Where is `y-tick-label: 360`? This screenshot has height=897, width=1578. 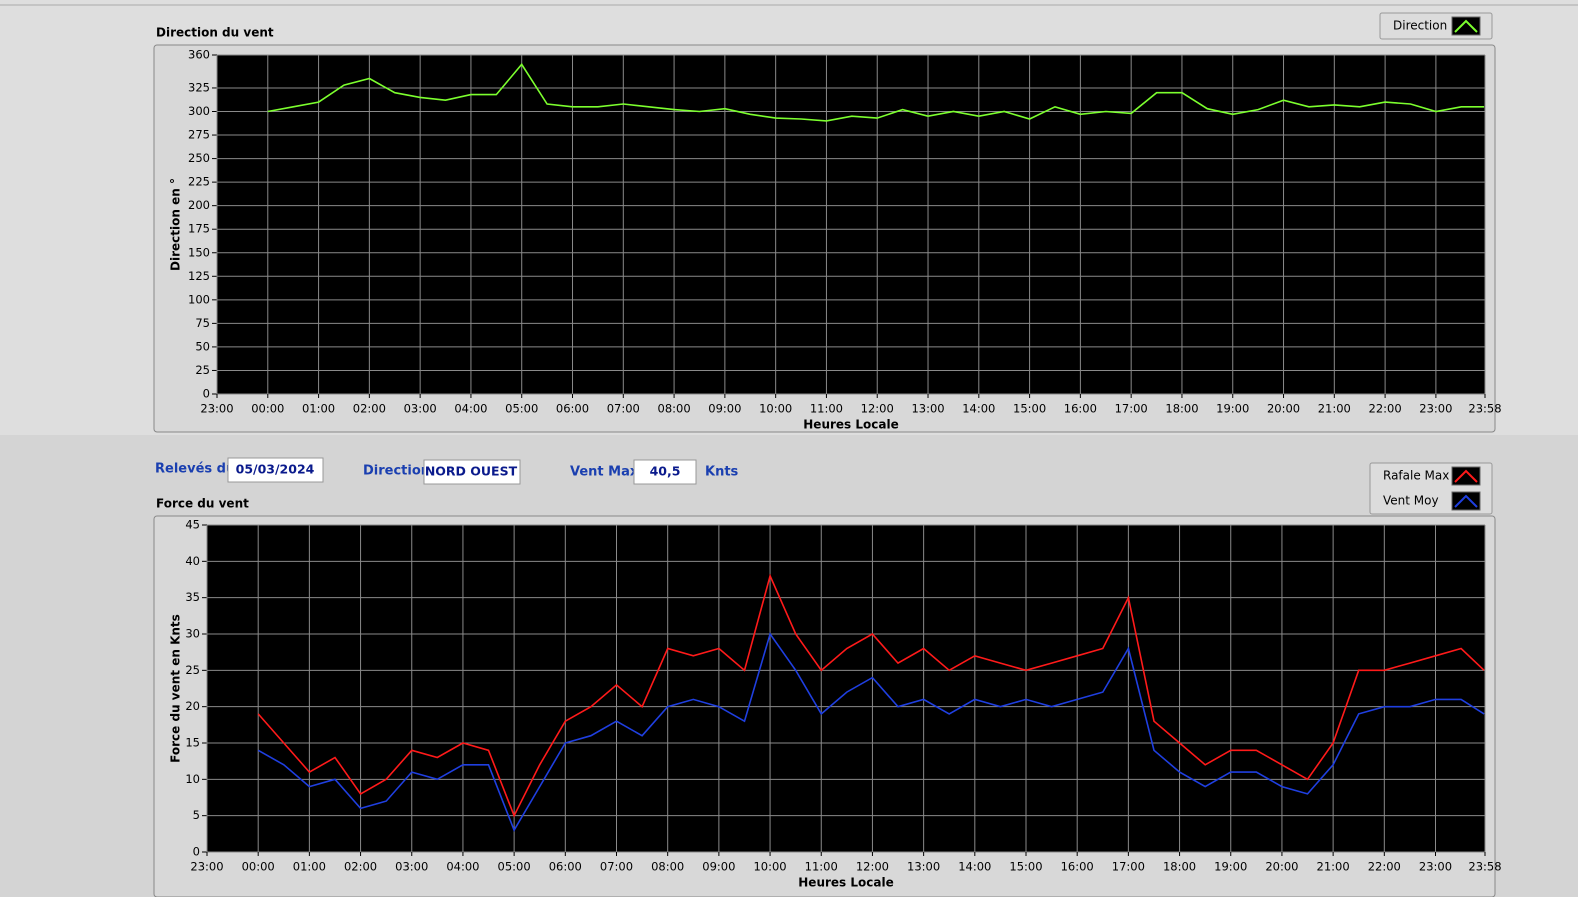 y-tick-label: 360 is located at coordinates (199, 55).